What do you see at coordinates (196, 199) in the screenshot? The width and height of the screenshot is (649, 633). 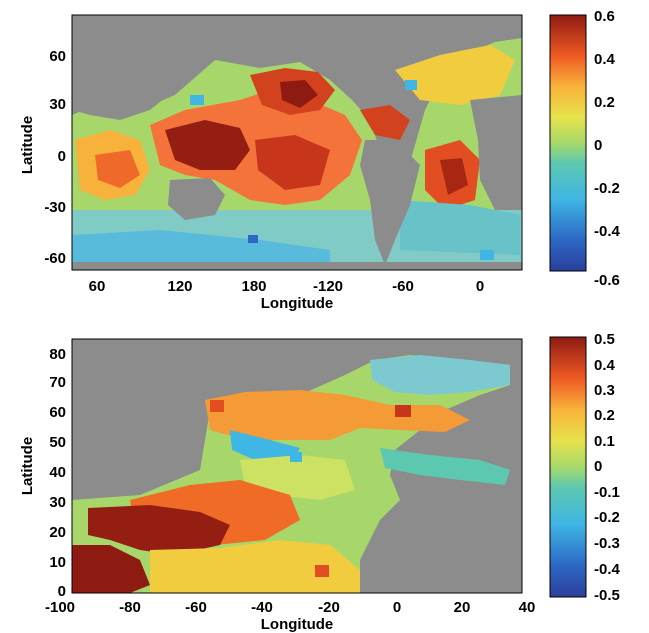 I see `heatmap1-land-australia` at bounding box center [196, 199].